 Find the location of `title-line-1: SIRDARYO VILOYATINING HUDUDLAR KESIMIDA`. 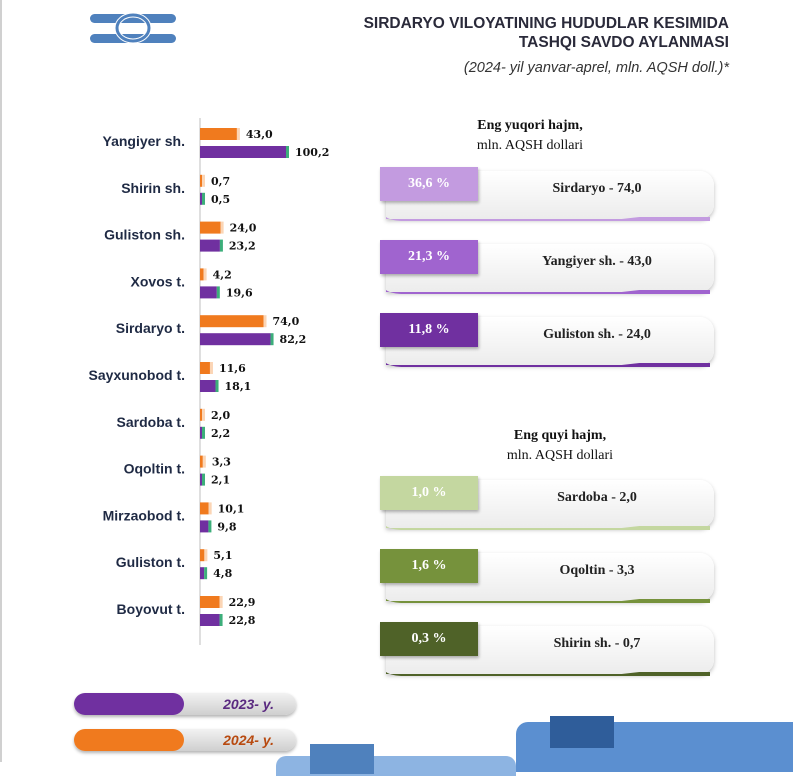

title-line-1: SIRDARYO VILOYATINING HUDUDLAR KESIMIDA is located at coordinates (546, 23).